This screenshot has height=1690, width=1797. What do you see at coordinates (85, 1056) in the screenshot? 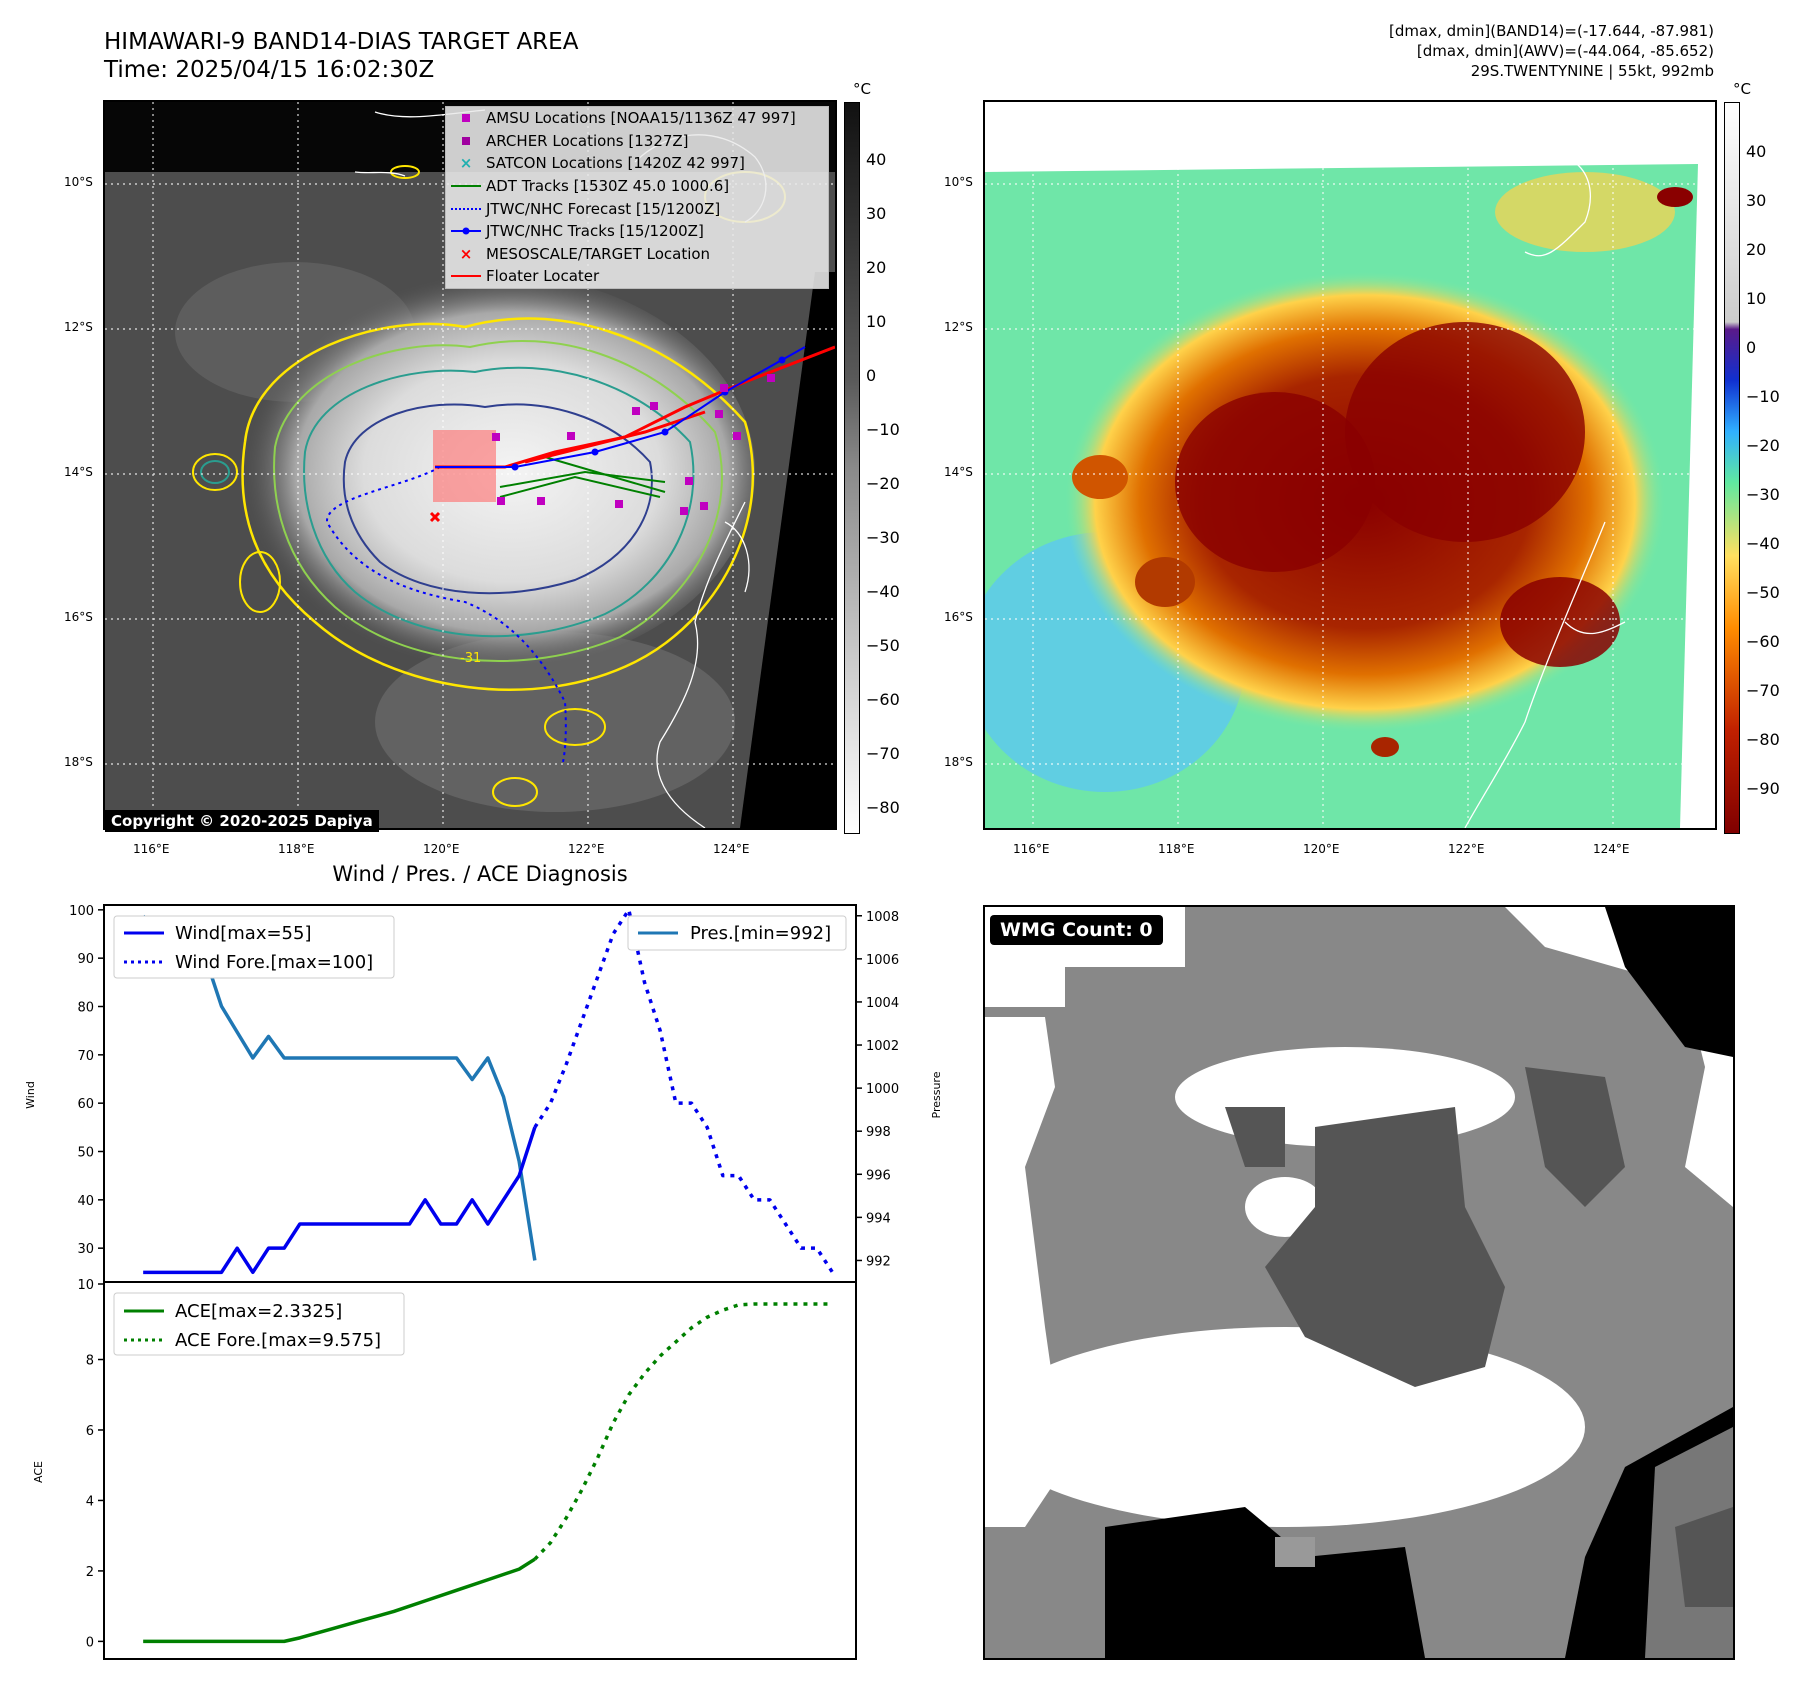
I see `wind-tick-label: 70` at bounding box center [85, 1056].